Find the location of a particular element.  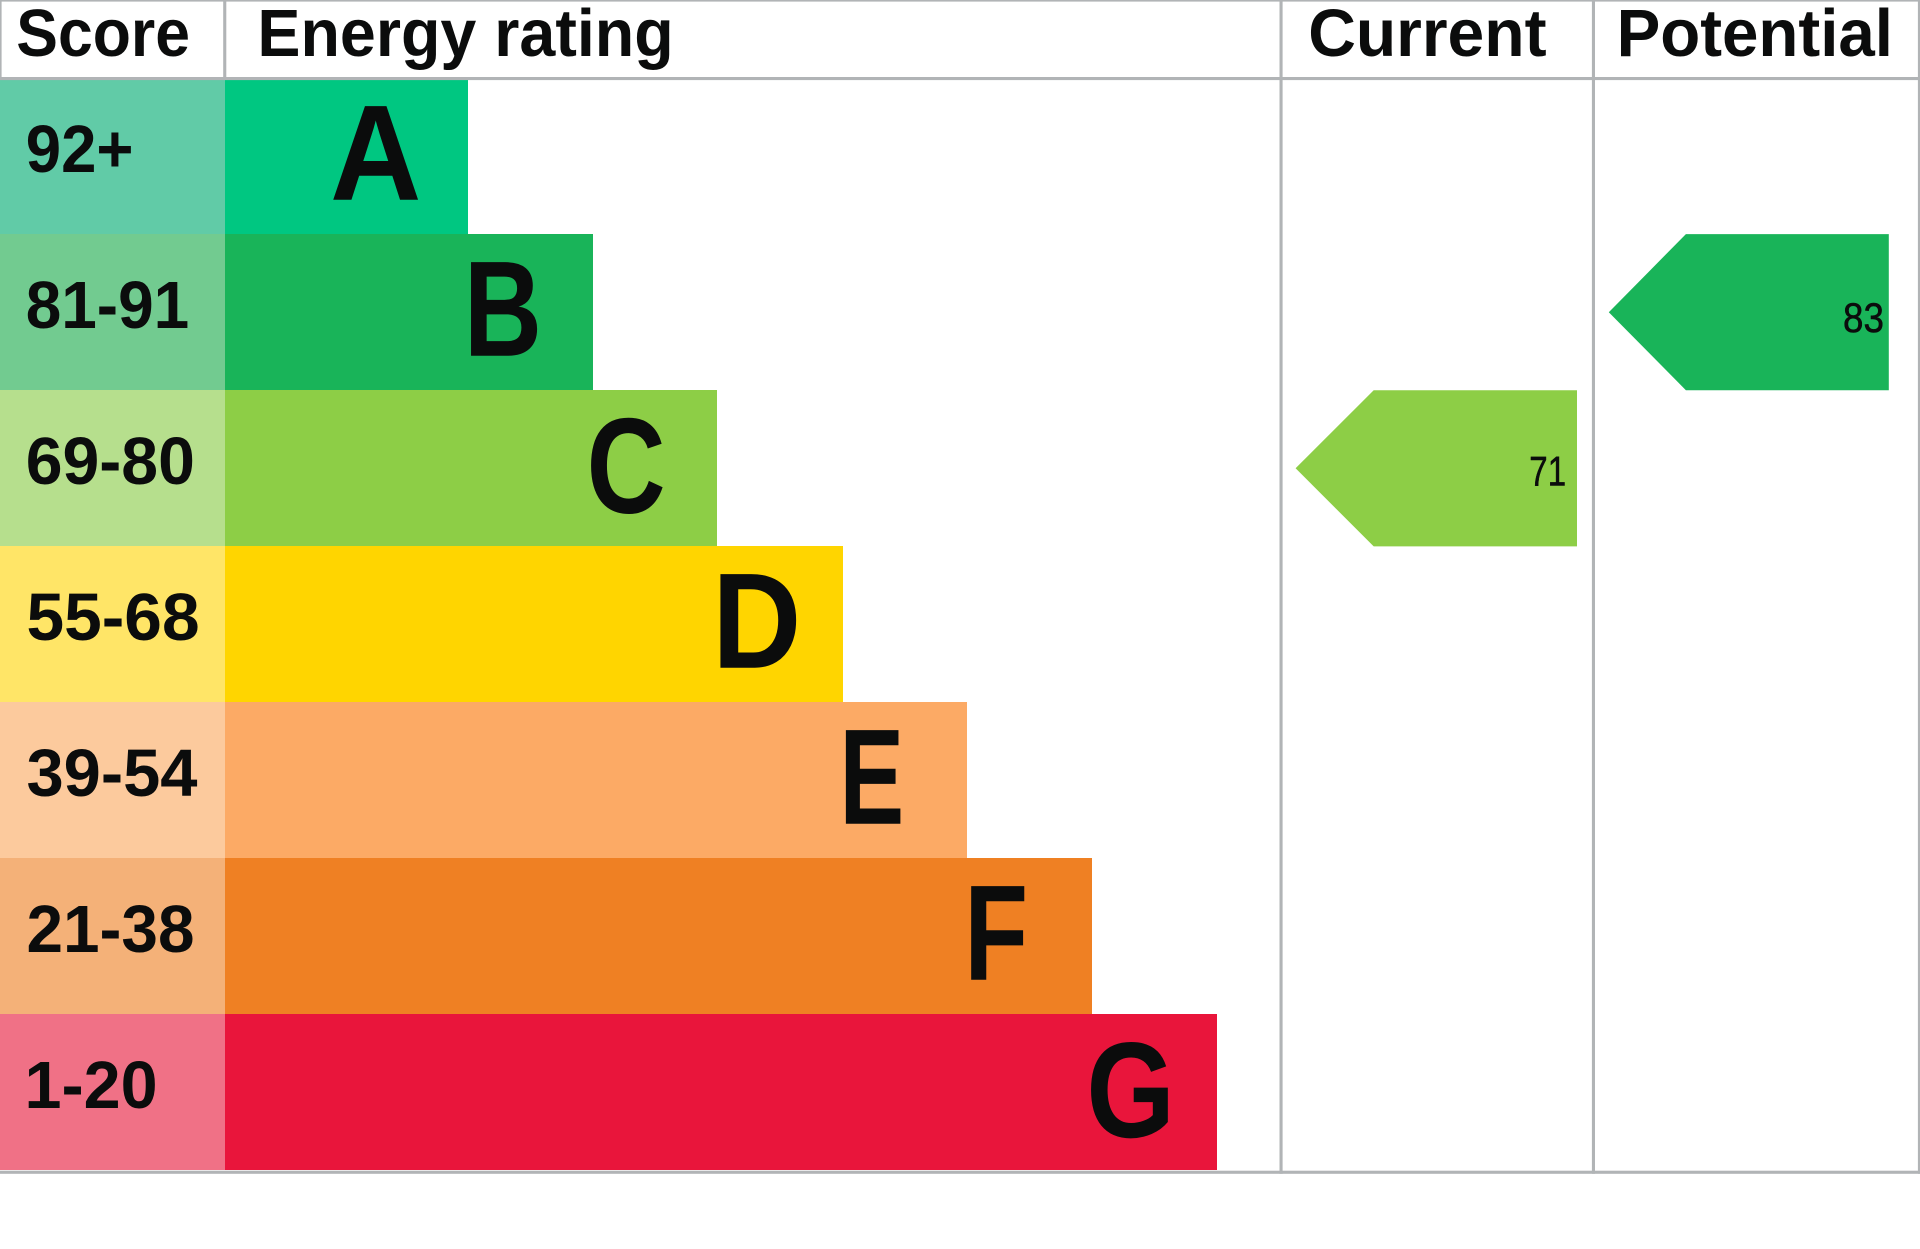

svg-text: 39-54 is located at coordinates (112, 773).